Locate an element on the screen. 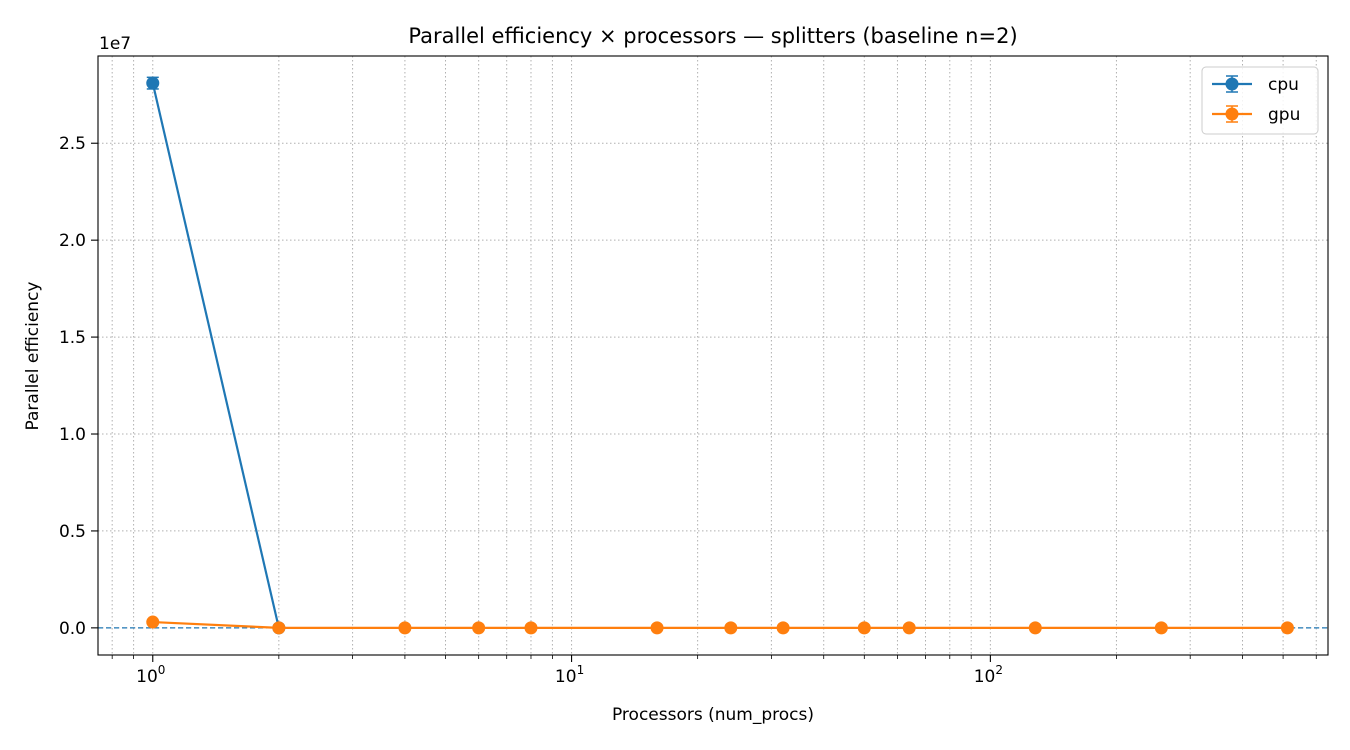 The height and width of the screenshot is (750, 1350). legend-marker-gpu is located at coordinates (1232, 114).